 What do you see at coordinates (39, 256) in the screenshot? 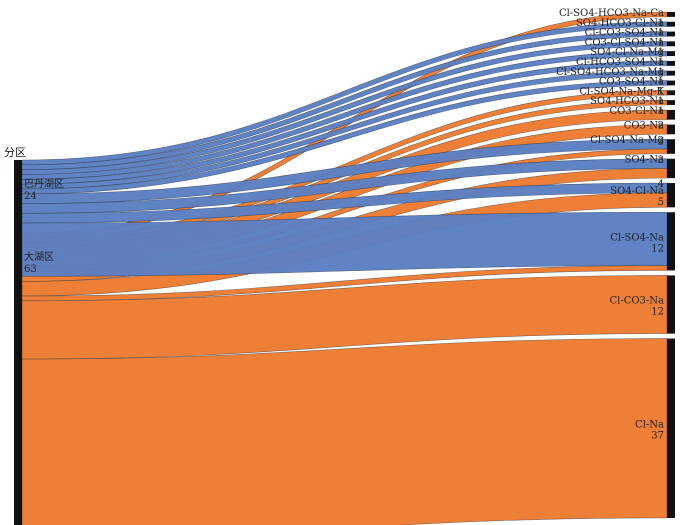
I see `source-node-label: 大湖区` at bounding box center [39, 256].